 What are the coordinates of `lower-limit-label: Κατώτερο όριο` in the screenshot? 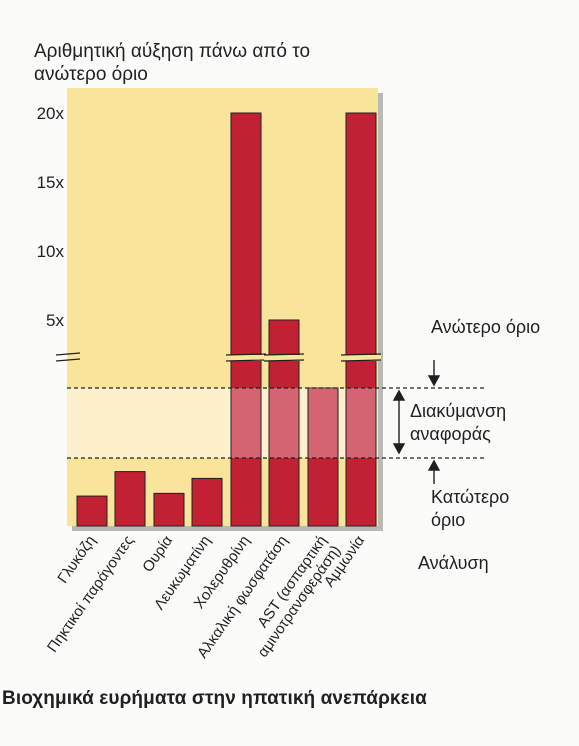 It's located at (481, 509).